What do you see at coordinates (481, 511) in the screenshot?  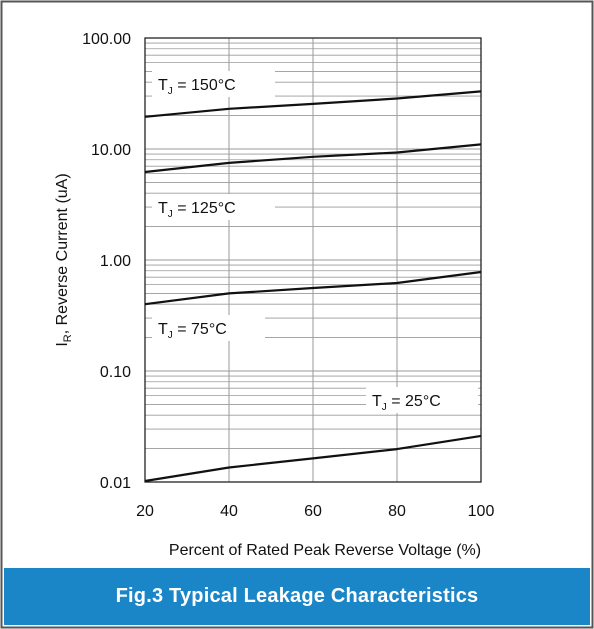 I see `x-tick-label: 100` at bounding box center [481, 511].